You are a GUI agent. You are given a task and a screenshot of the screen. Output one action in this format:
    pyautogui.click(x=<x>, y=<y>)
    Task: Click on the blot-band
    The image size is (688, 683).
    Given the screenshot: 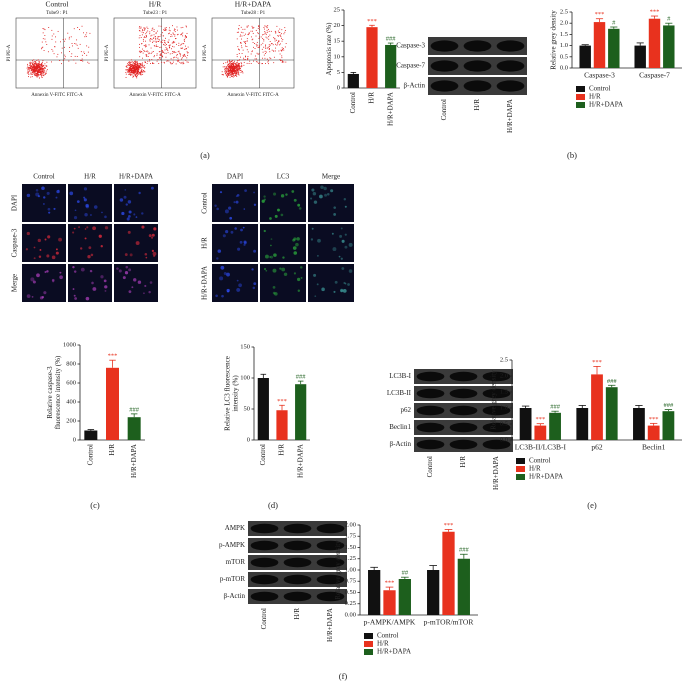 What is the action you would take?
    pyautogui.click(x=496, y=393)
    